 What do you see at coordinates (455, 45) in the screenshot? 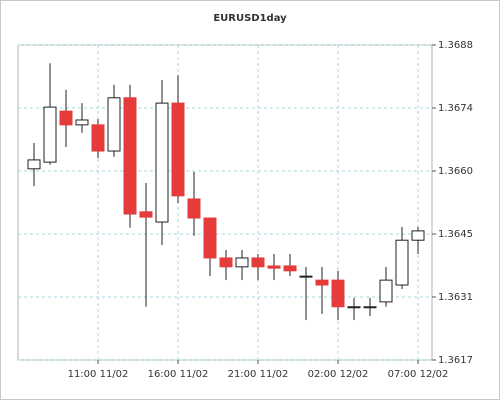
I see `y-tick-label: 1.3688` at bounding box center [455, 45].